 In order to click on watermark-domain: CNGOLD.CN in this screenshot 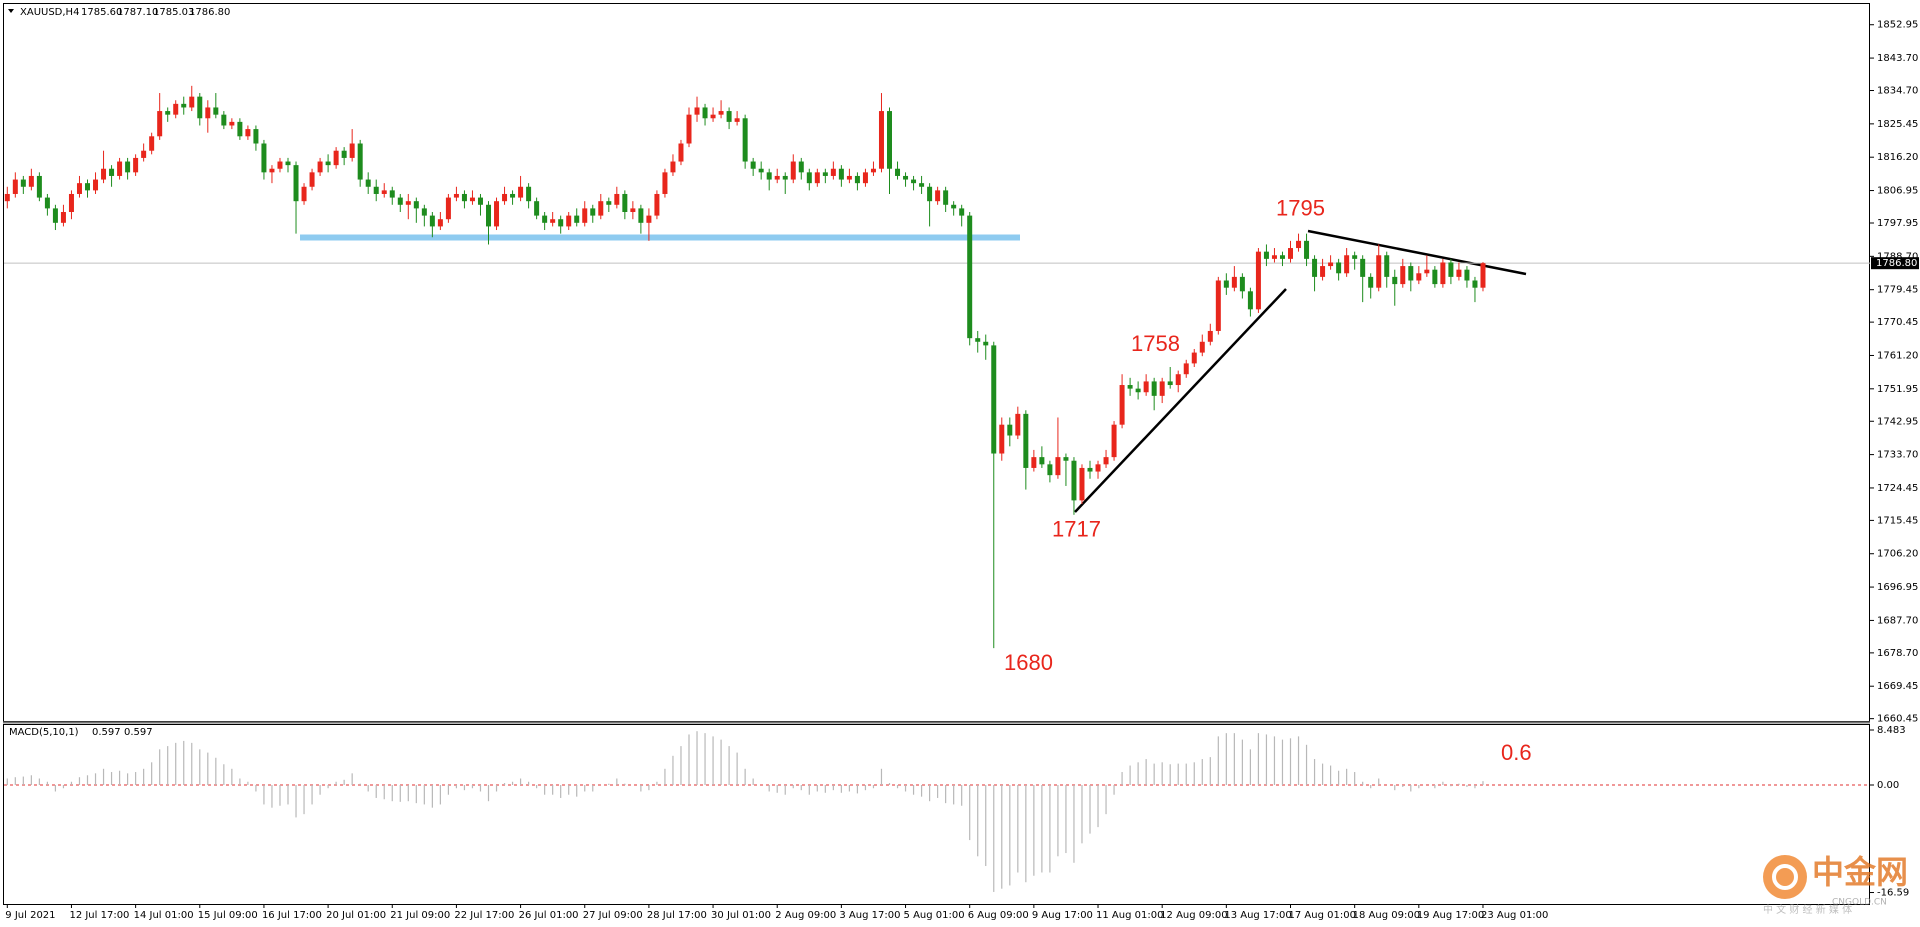, I will do `click(1859, 903)`.